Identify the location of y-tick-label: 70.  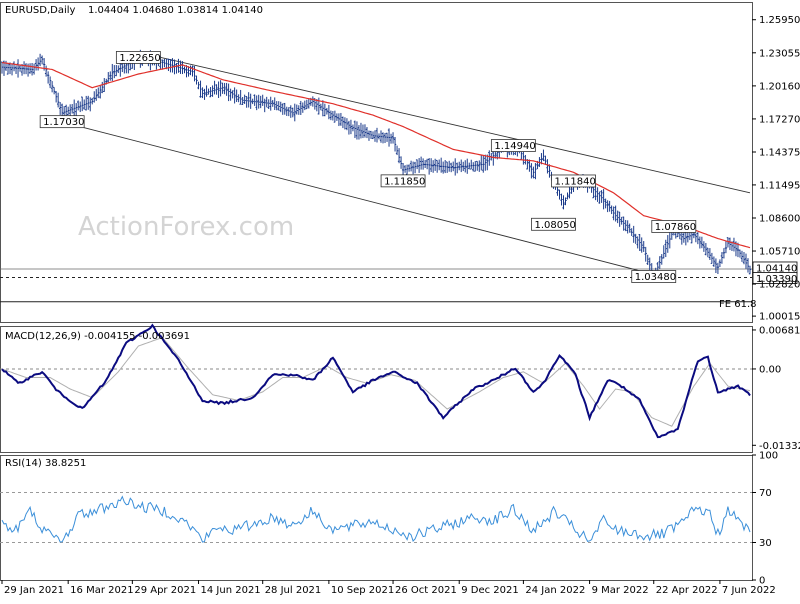
(765, 493).